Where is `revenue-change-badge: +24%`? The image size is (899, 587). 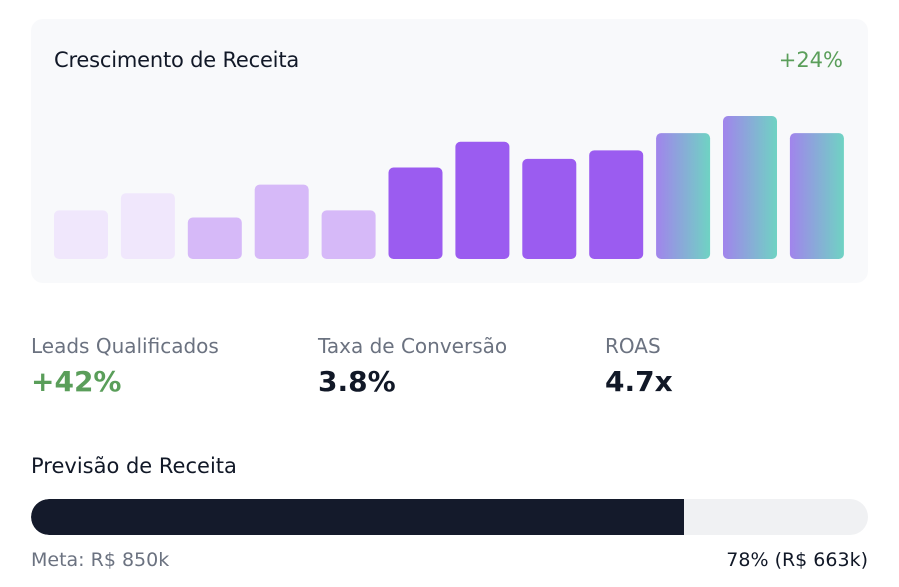
revenue-change-badge: +24% is located at coordinates (810, 60).